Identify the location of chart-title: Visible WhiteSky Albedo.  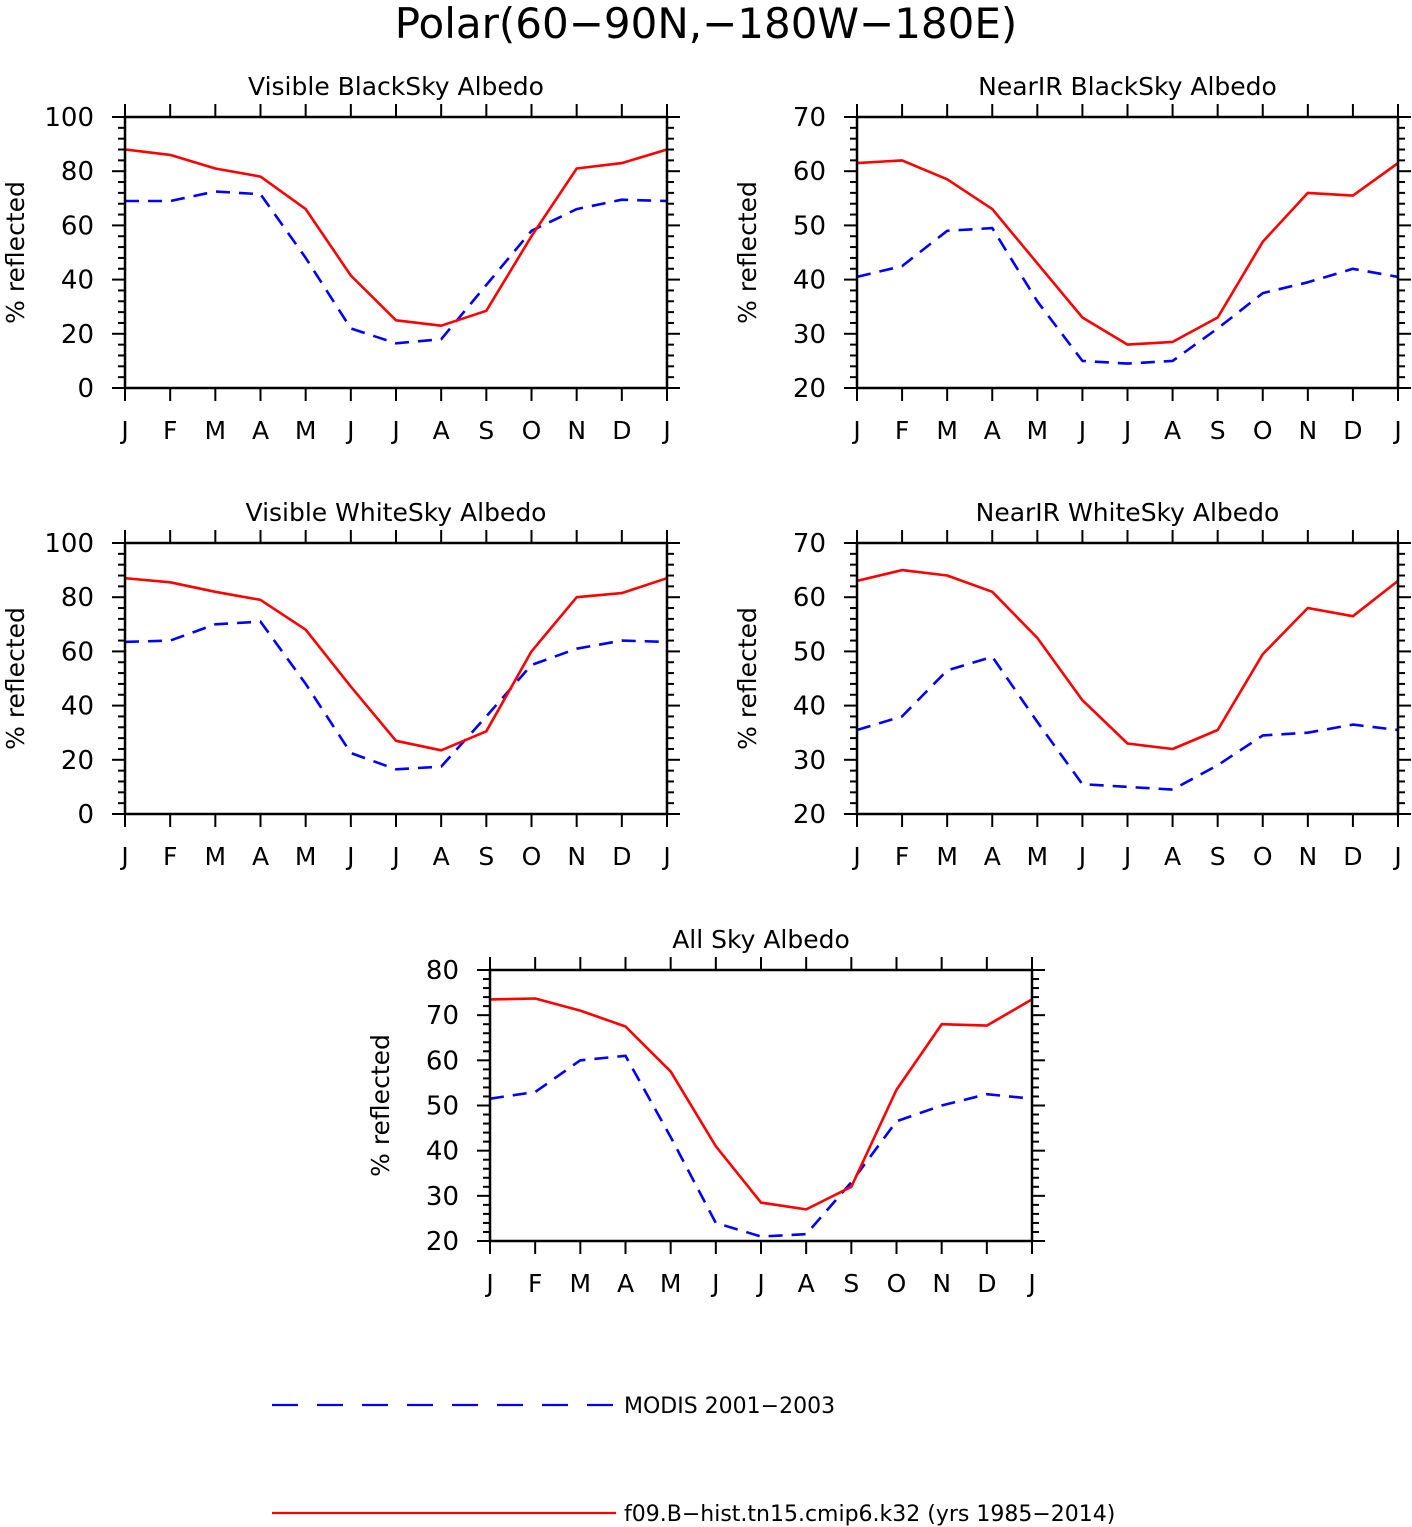
(396, 512).